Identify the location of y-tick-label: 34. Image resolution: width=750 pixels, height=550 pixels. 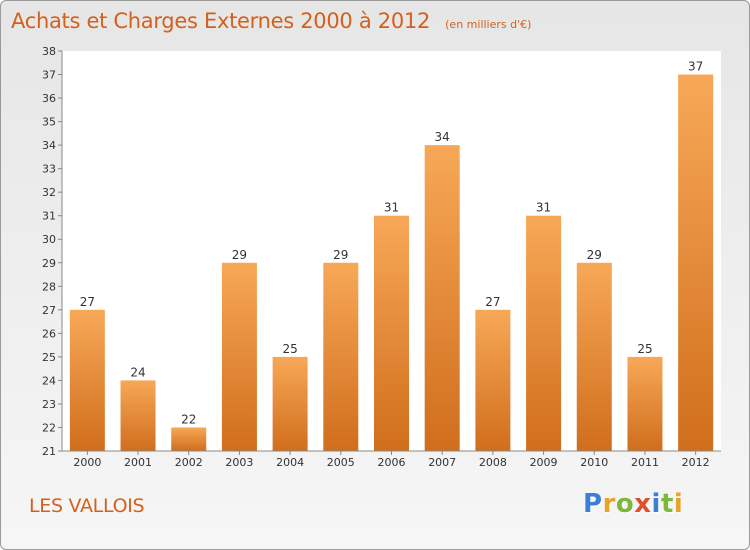
(49, 145).